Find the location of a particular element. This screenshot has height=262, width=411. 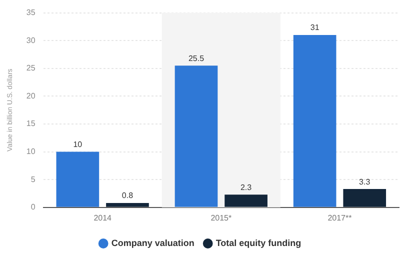

data-label: 31 is located at coordinates (315, 27).